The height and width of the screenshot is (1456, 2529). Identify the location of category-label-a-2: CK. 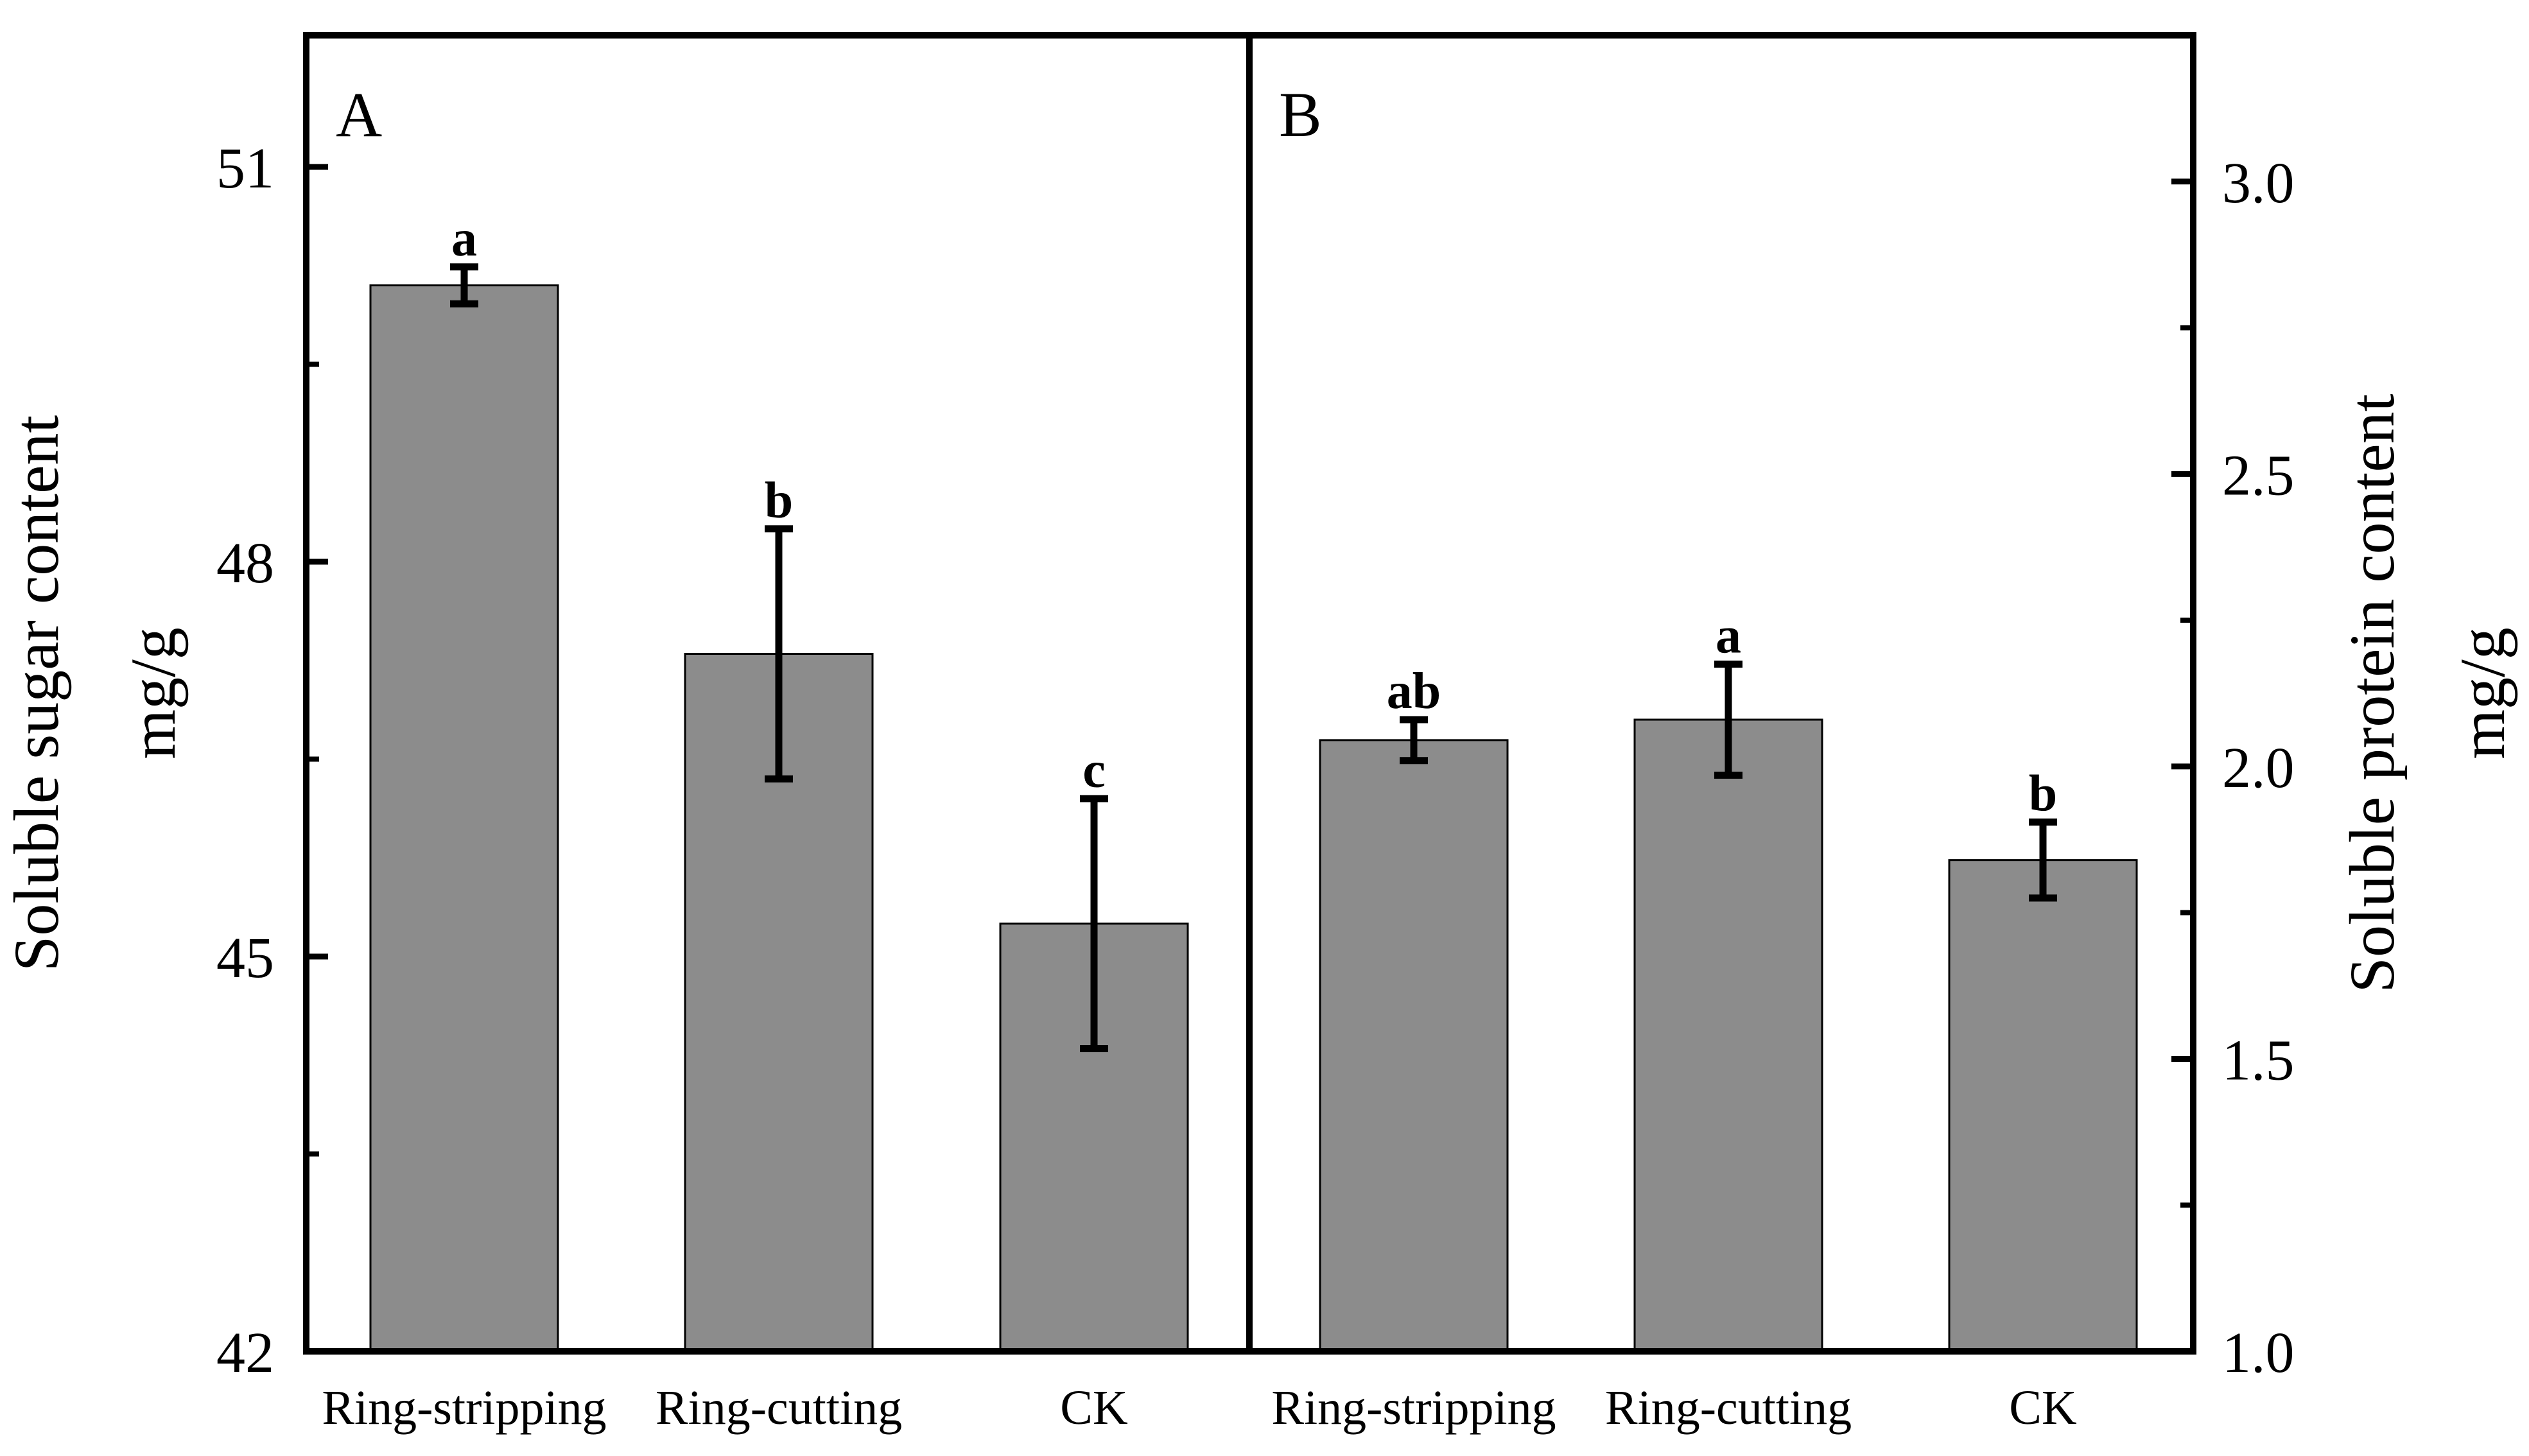
(1094, 1408).